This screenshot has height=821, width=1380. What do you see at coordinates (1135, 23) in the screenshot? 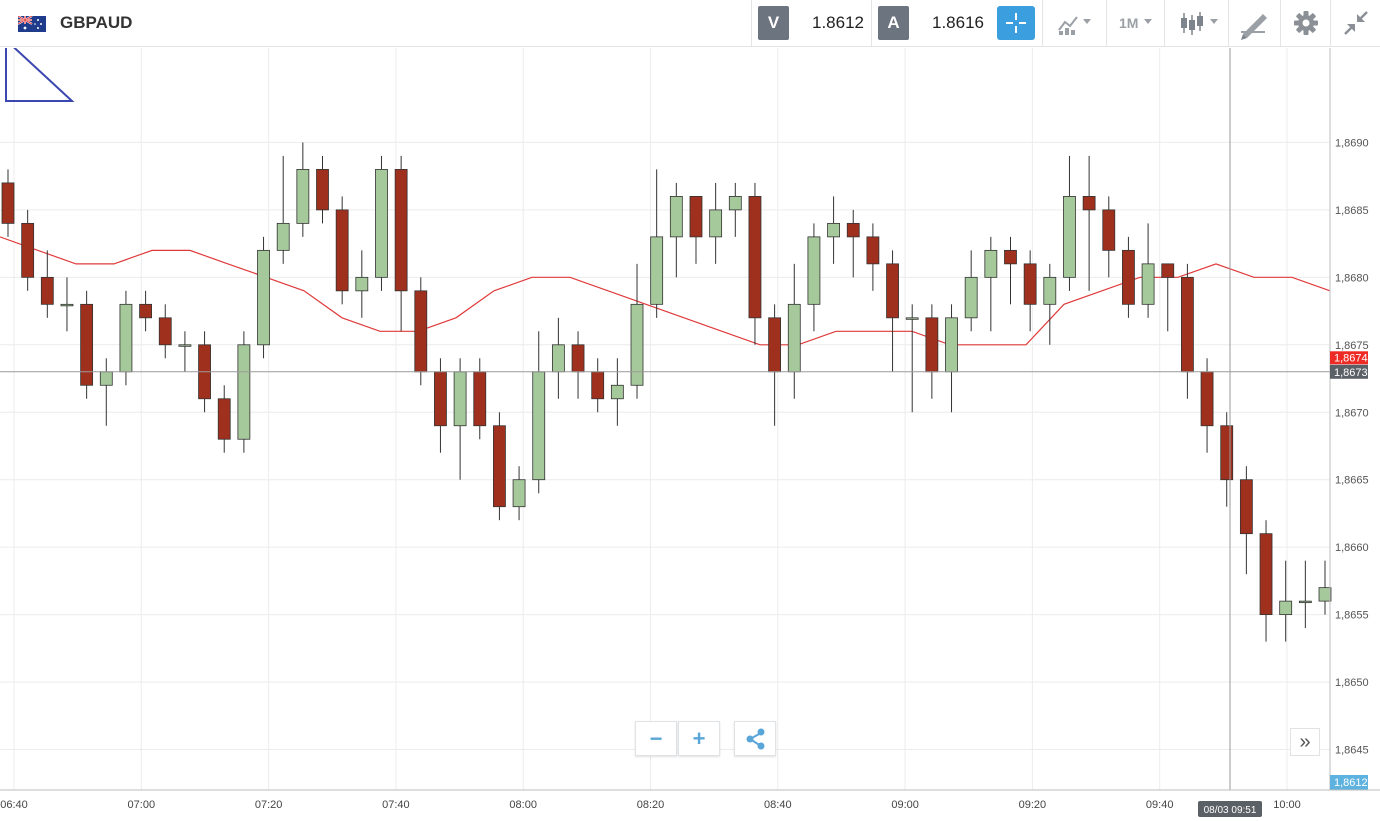
I see `timeframe-button: 1M` at bounding box center [1135, 23].